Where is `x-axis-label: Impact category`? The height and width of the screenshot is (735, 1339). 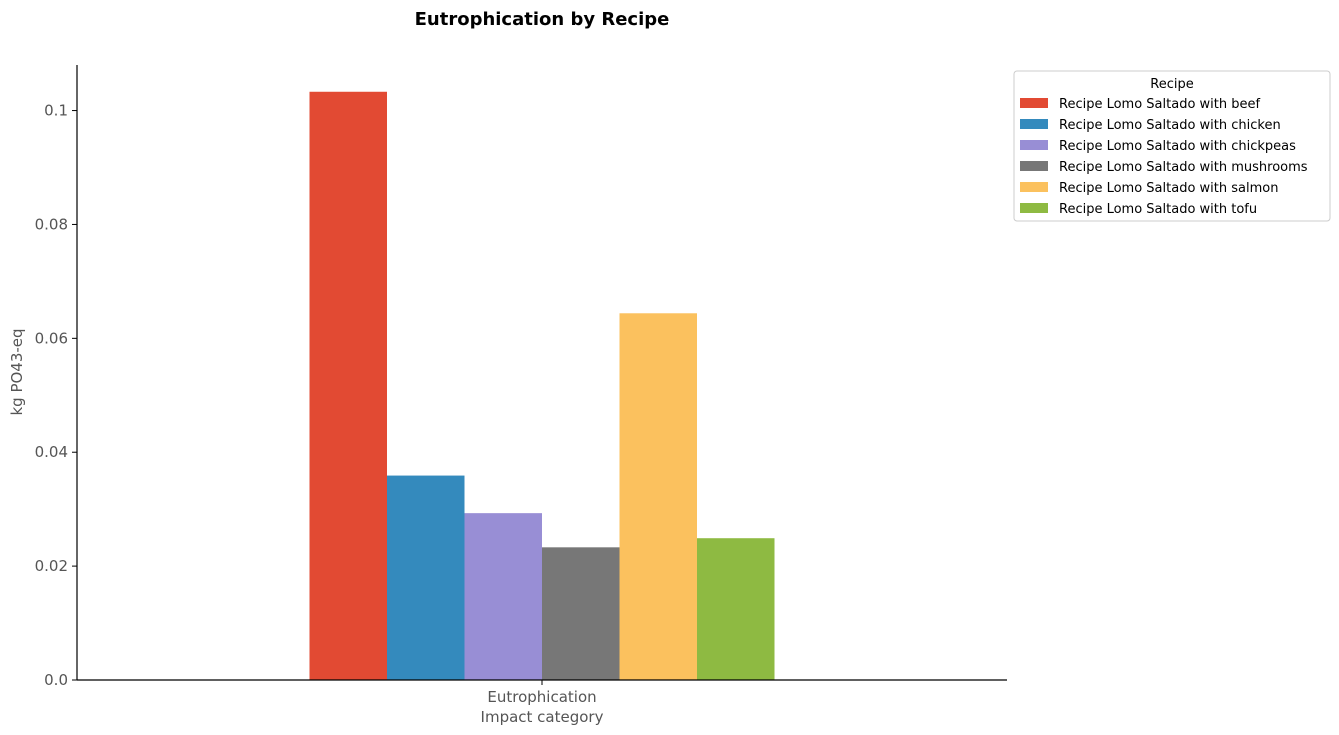
x-axis-label: Impact category is located at coordinates (542, 717).